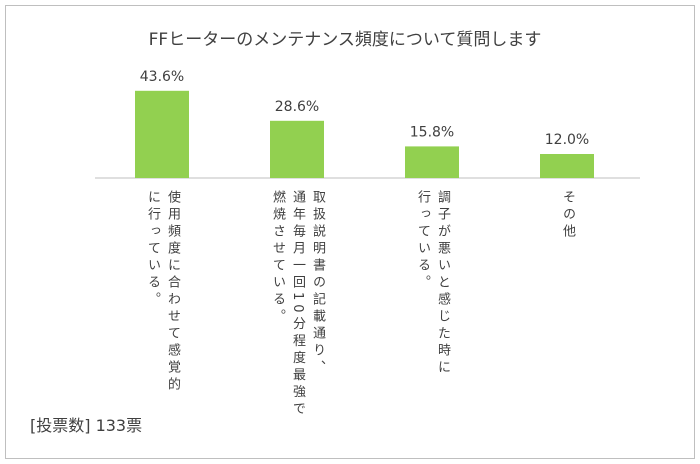  What do you see at coordinates (567, 215) in the screenshot?
I see `category-label: その他` at bounding box center [567, 215].